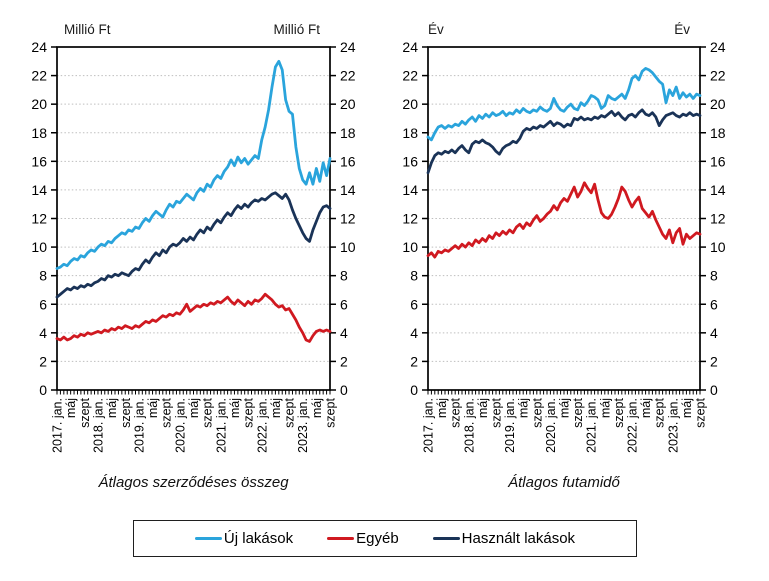  Describe the element at coordinates (718, 104) in the screenshot. I see `svg-text: 20` at that location.